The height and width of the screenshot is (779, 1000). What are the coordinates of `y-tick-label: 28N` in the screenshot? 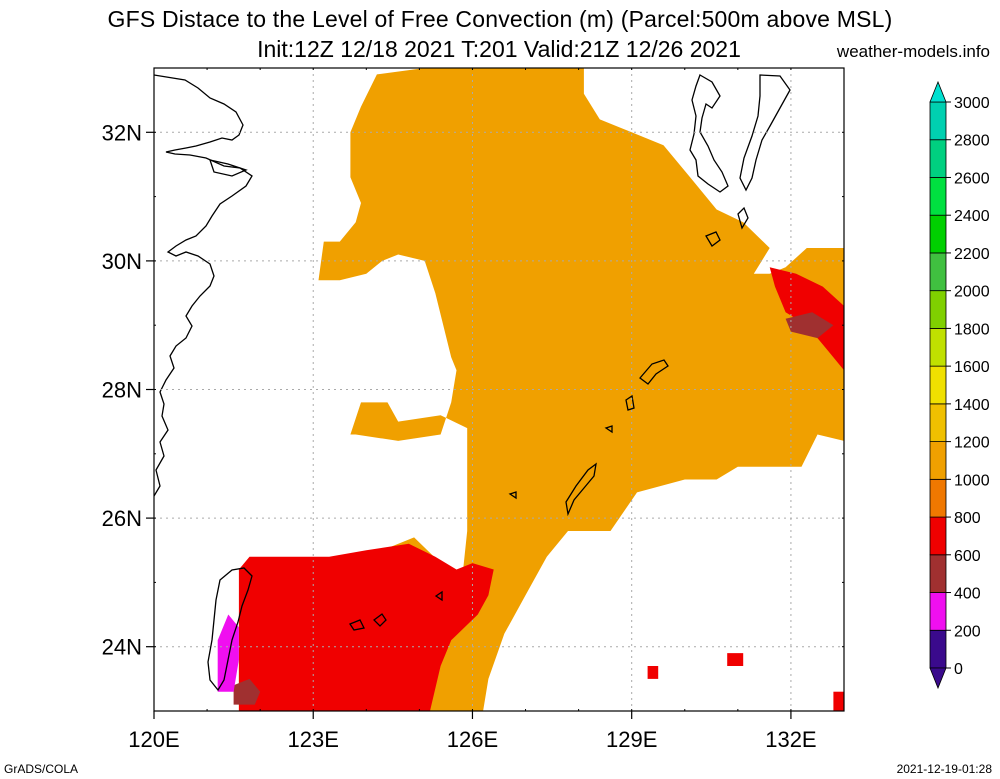 It's located at (122, 390).